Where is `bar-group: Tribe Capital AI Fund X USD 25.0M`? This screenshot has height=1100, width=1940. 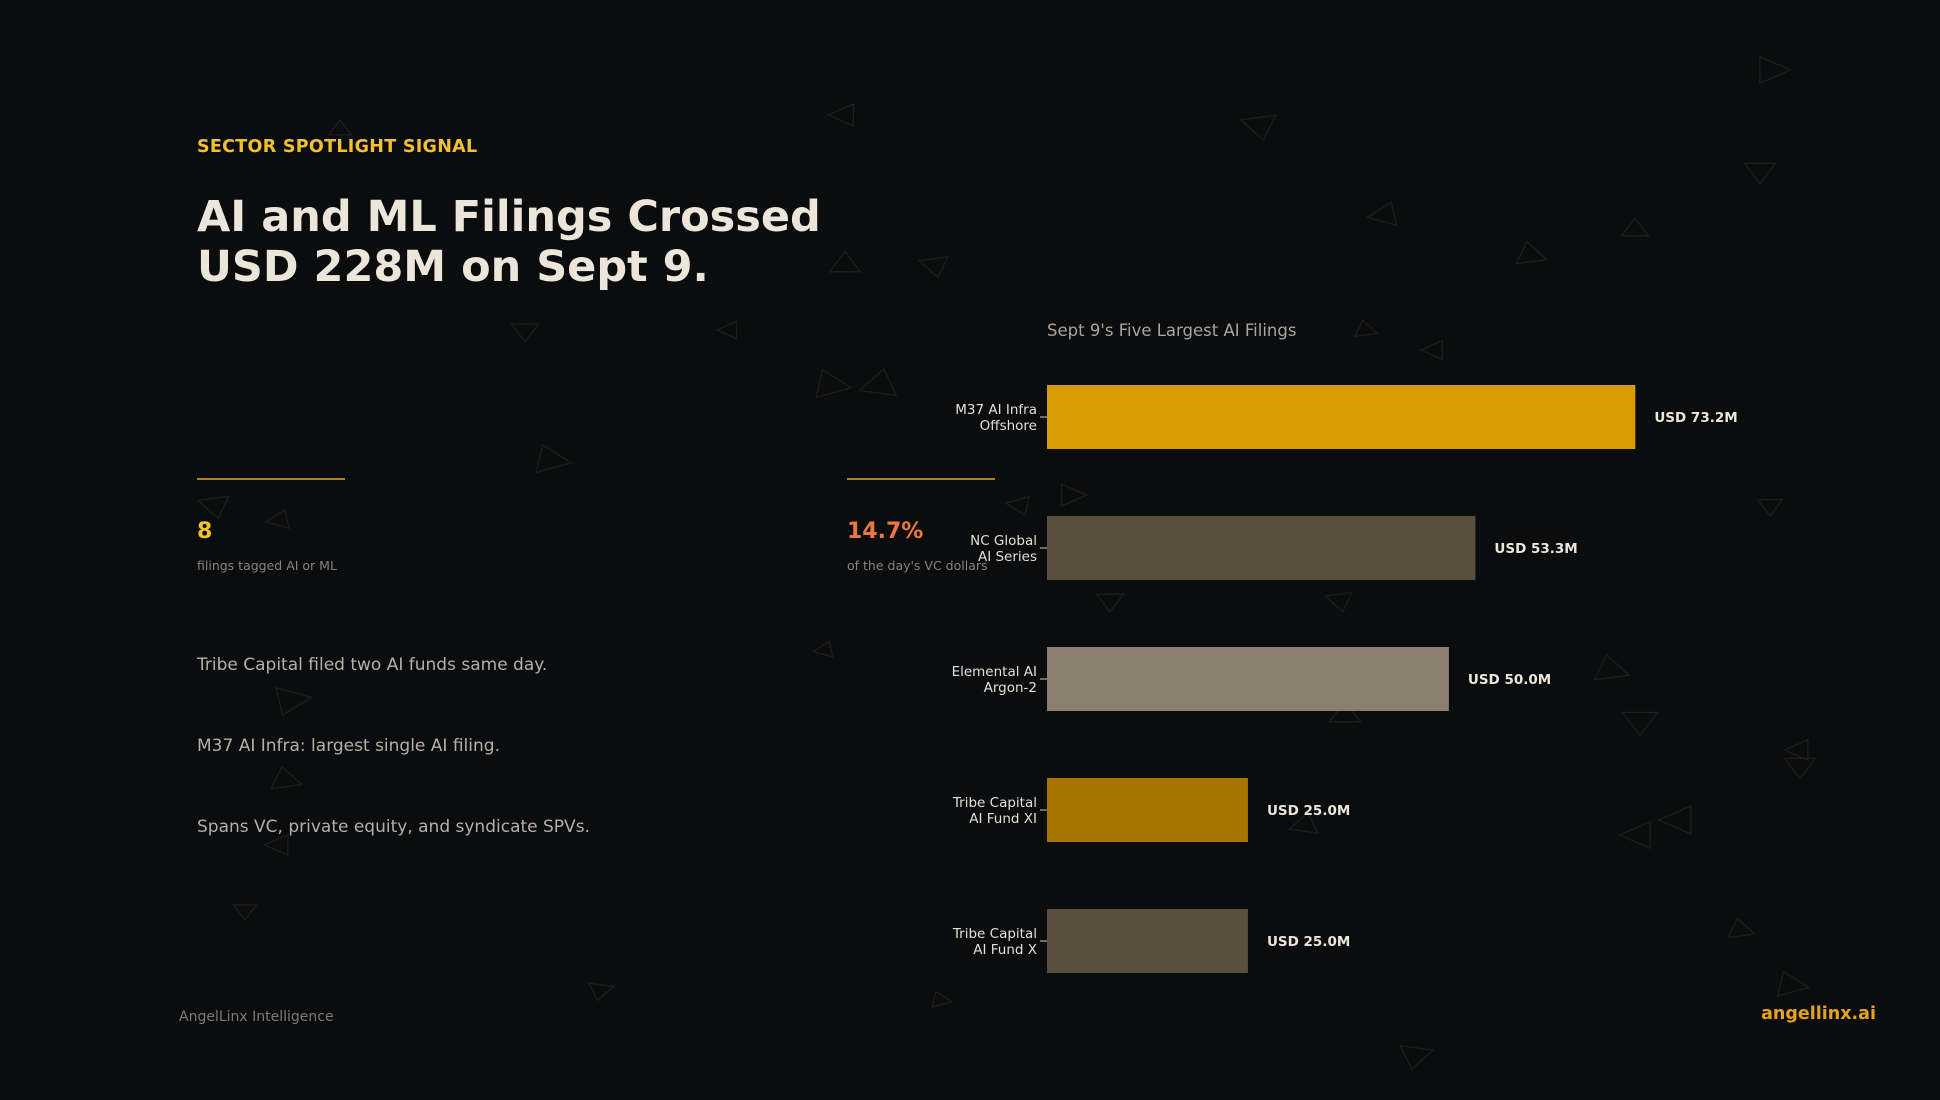 bar-group: Tribe Capital AI Fund X USD 25.0M is located at coordinates (1151, 941).